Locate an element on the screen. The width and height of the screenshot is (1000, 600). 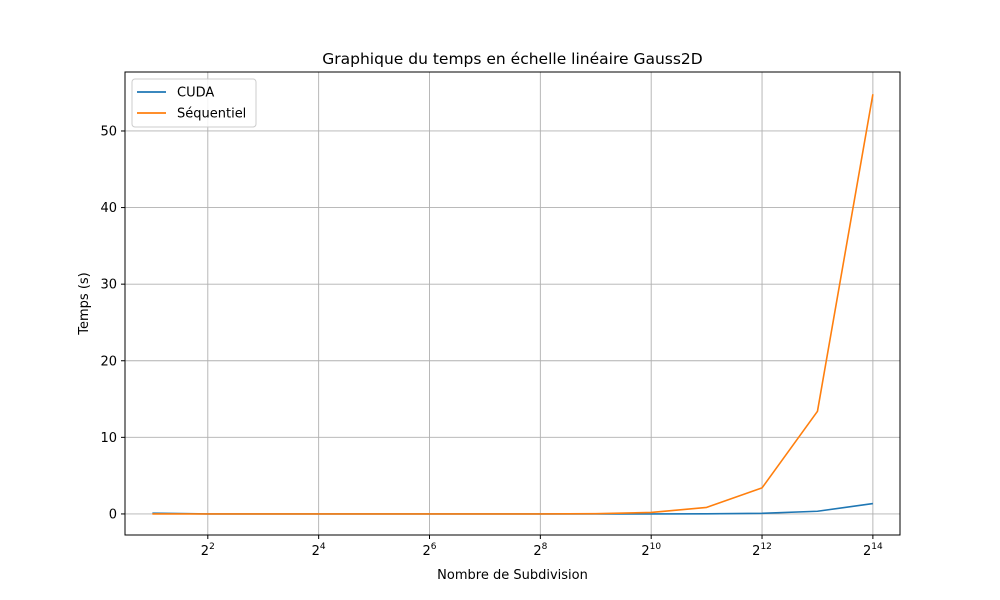
legend-label: Séquentiel is located at coordinates (211, 114).